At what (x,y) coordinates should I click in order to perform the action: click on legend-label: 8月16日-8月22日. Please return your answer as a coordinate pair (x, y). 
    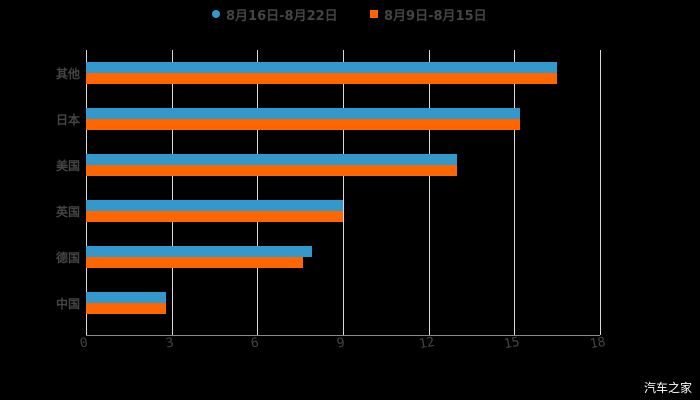
    Looking at the image, I should click on (282, 16).